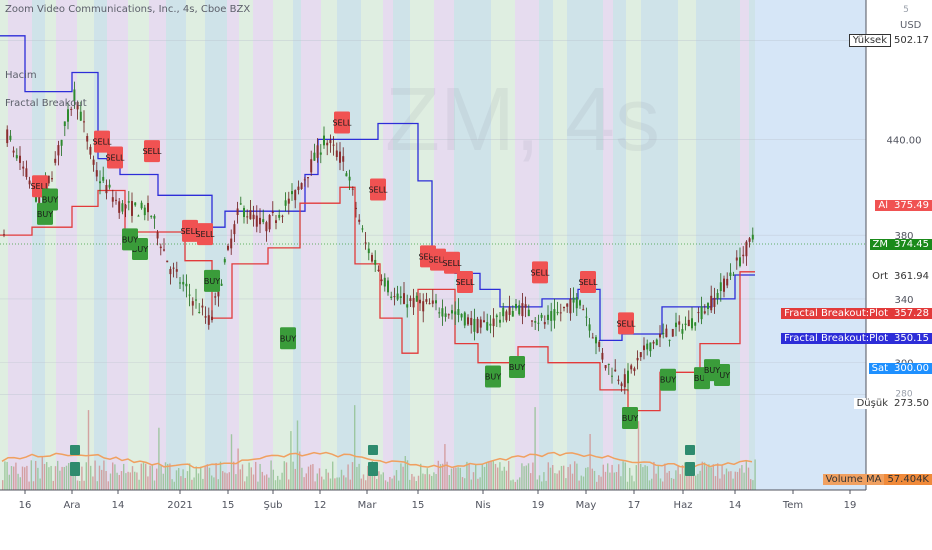 Image resolution: width=932 pixels, height=550 pixels. Describe the element at coordinates (908, 479) in the screenshot. I see `price-tag-value: 57.404K` at that location.